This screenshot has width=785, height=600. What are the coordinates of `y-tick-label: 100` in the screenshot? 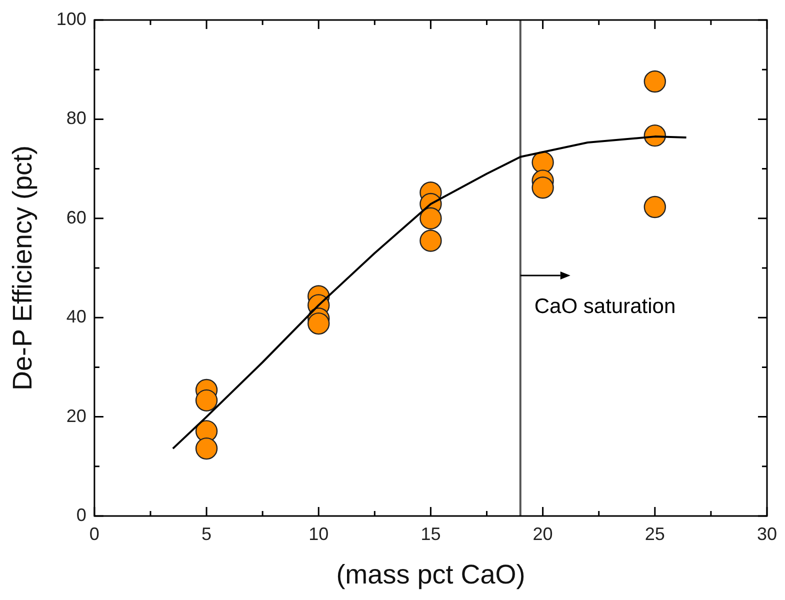 It's located at (71, 18).